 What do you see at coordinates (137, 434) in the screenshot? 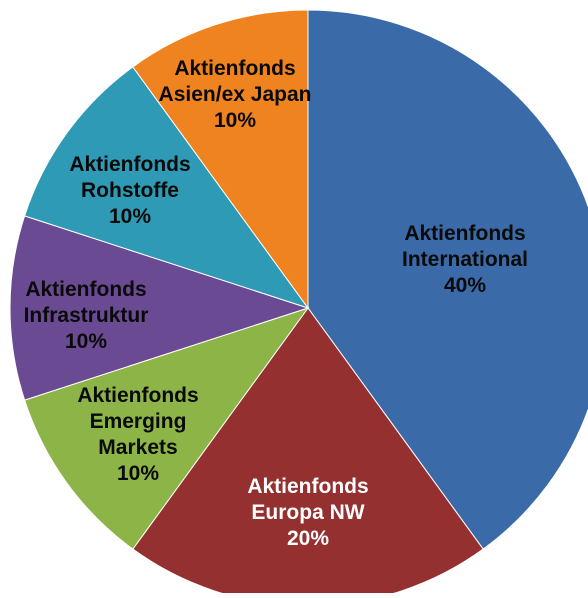
I see `slice-label-aktienfonds-emerging-markets: Aktienfonds Emerging Markets 10%` at bounding box center [137, 434].